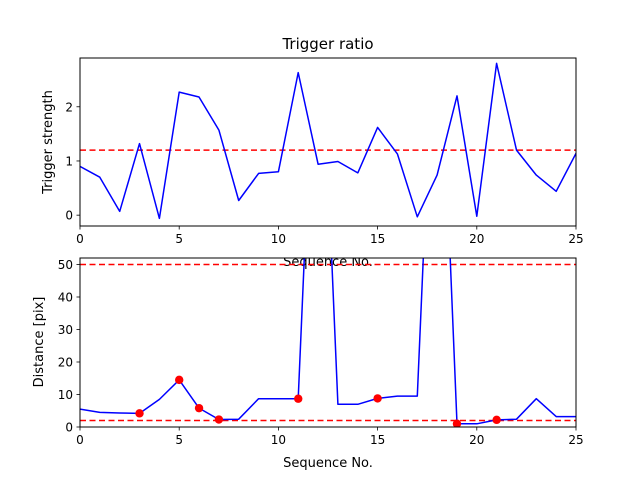 This screenshot has height=480, width=640. Describe the element at coordinates (65, 298) in the screenshot. I see `y-tick-label: 40` at that location.